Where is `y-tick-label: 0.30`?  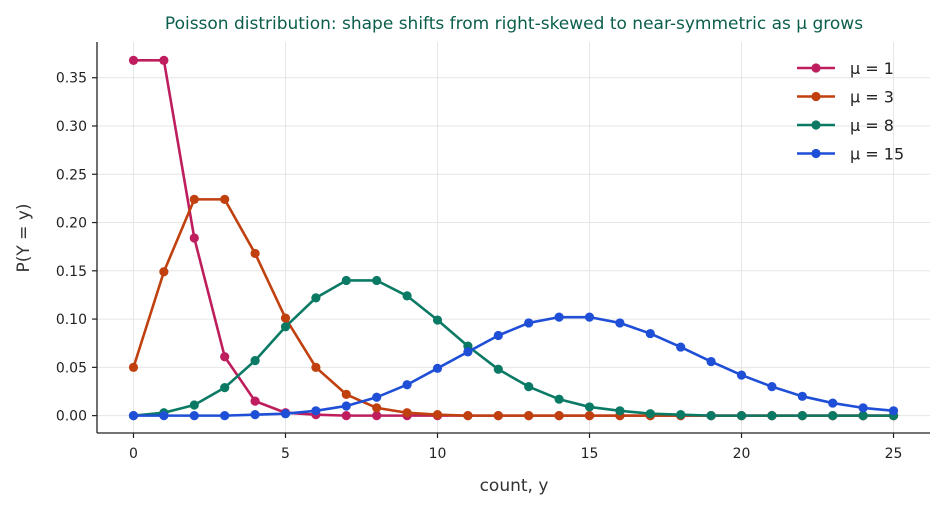
y-tick-label: 0.30 is located at coordinates (71, 127).